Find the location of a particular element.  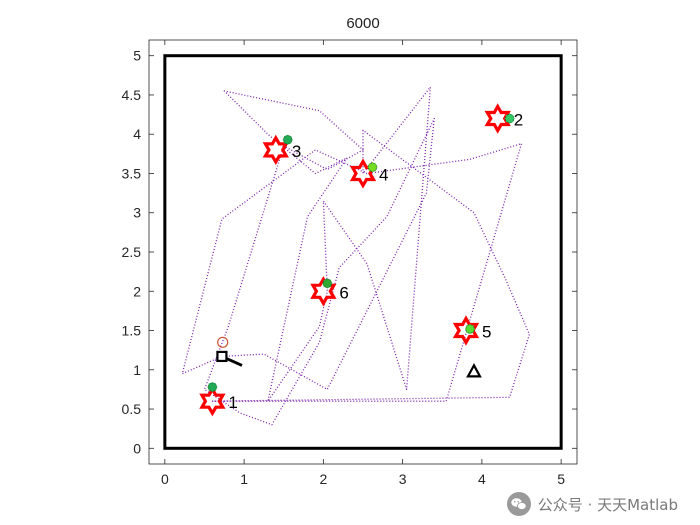

goal-triangle-marker is located at coordinates (474, 370).